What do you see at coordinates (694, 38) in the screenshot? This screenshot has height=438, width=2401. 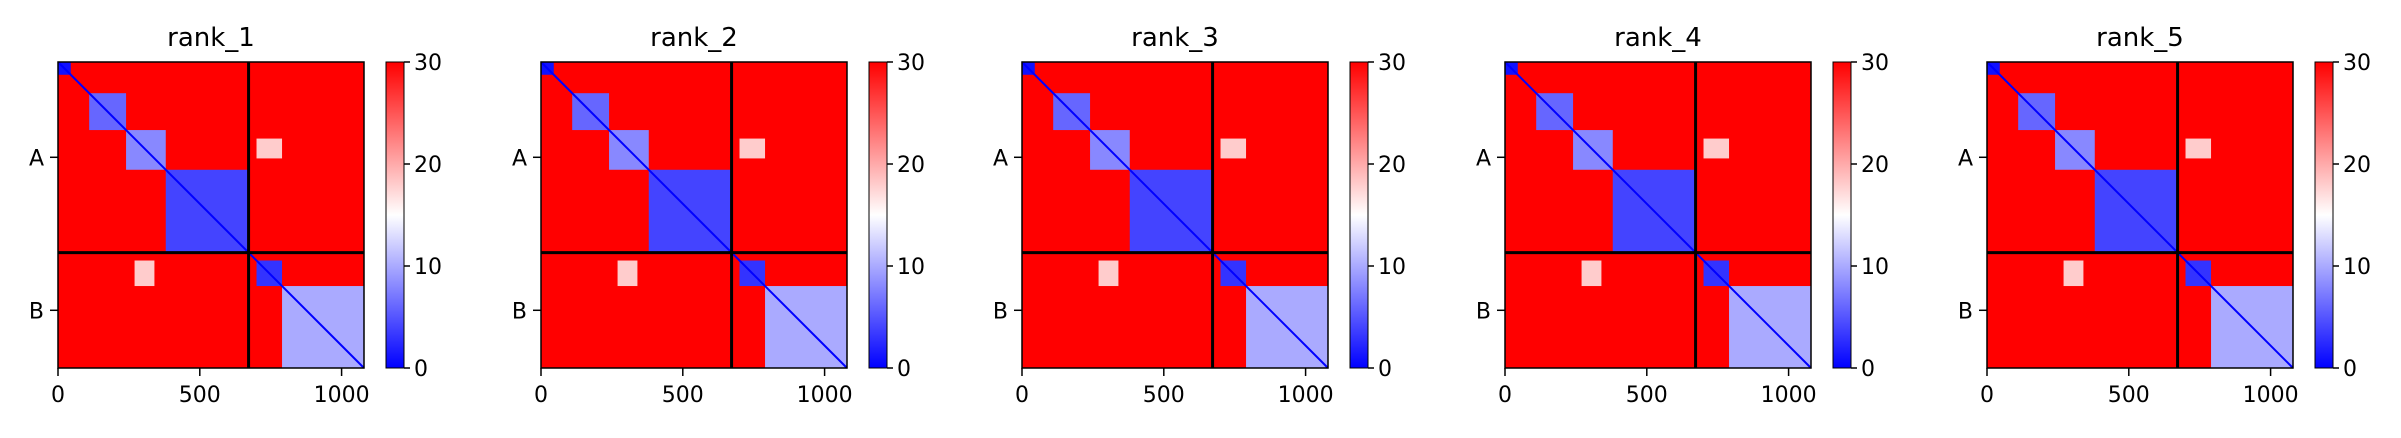 I see `panel-title: rank_2` at bounding box center [694, 38].